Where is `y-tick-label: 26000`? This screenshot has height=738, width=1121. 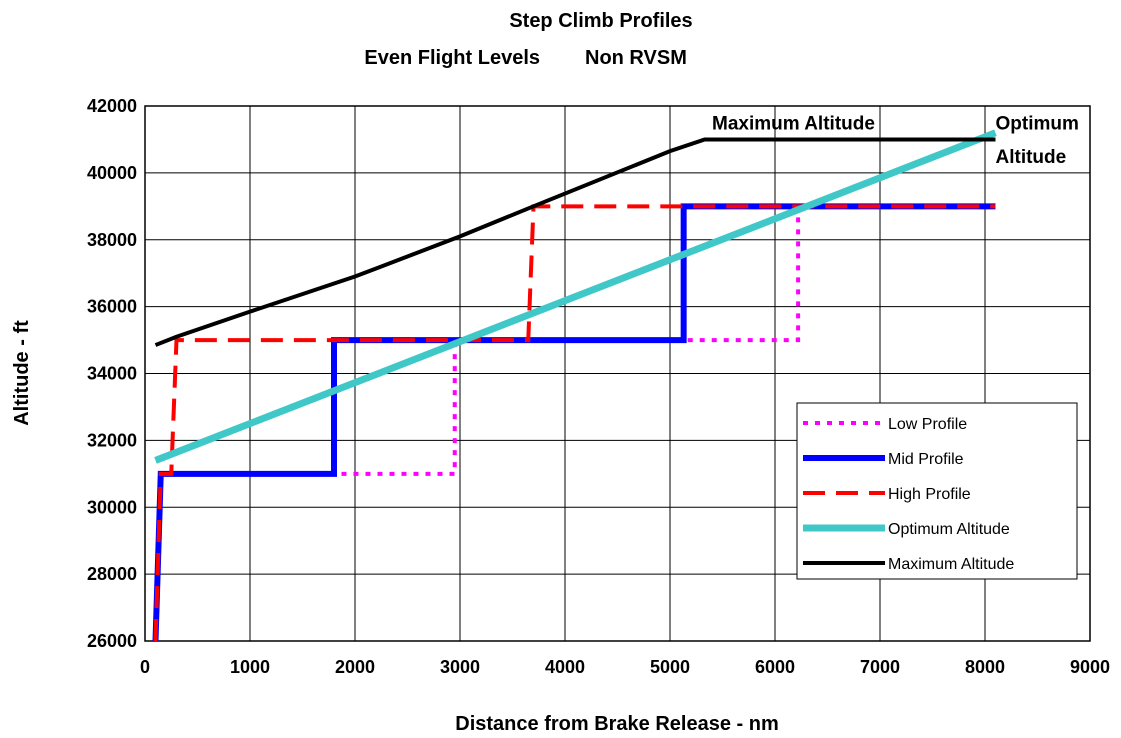
y-tick-label: 26000 is located at coordinates (112, 641).